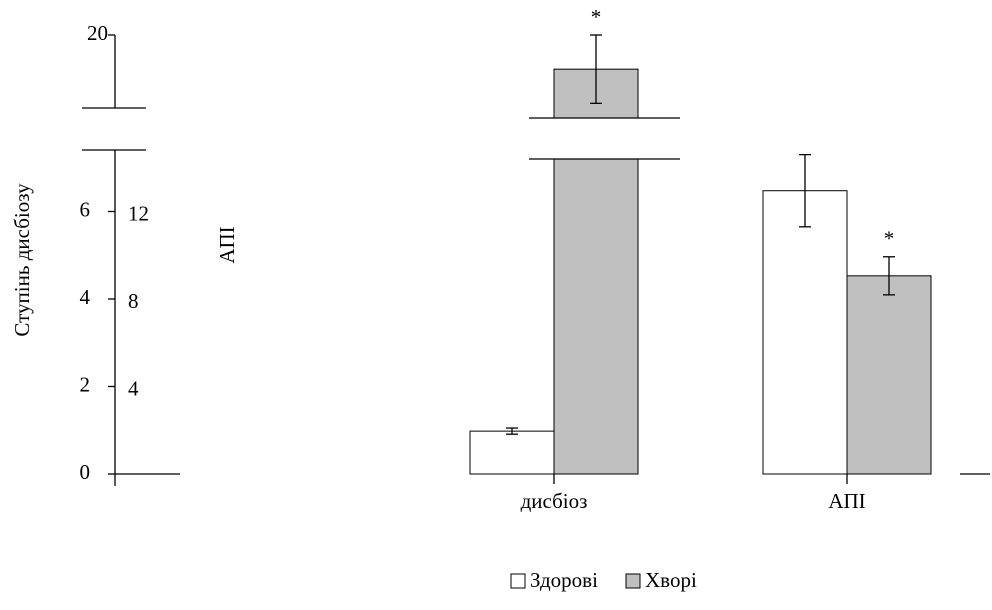  What do you see at coordinates (133, 388) in the screenshot?
I see `y2-tick-label: 4` at bounding box center [133, 388].